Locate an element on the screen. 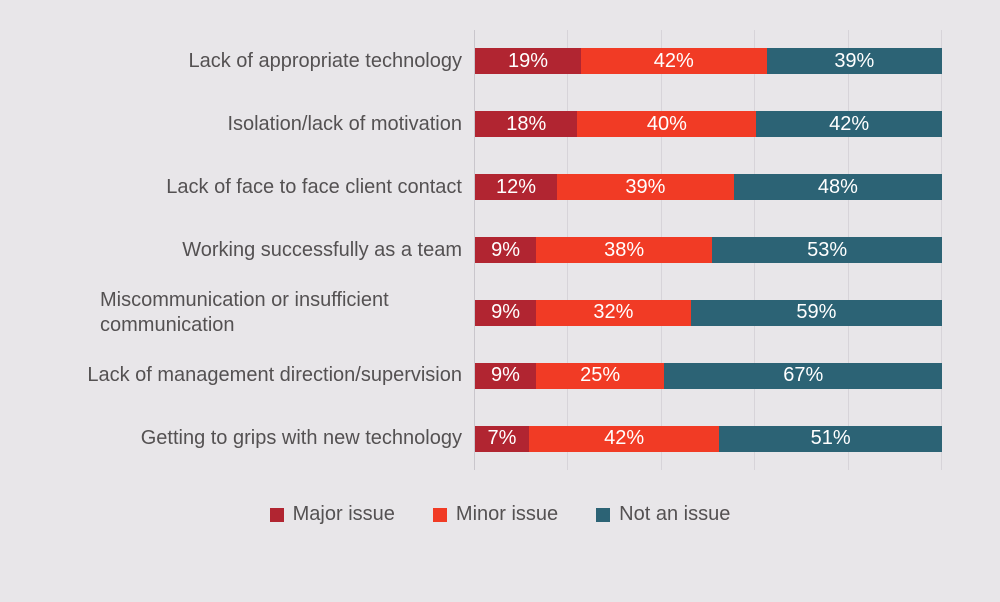 Image resolution: width=1000 pixels, height=602 pixels. bar-value-label: 25% is located at coordinates (600, 375).